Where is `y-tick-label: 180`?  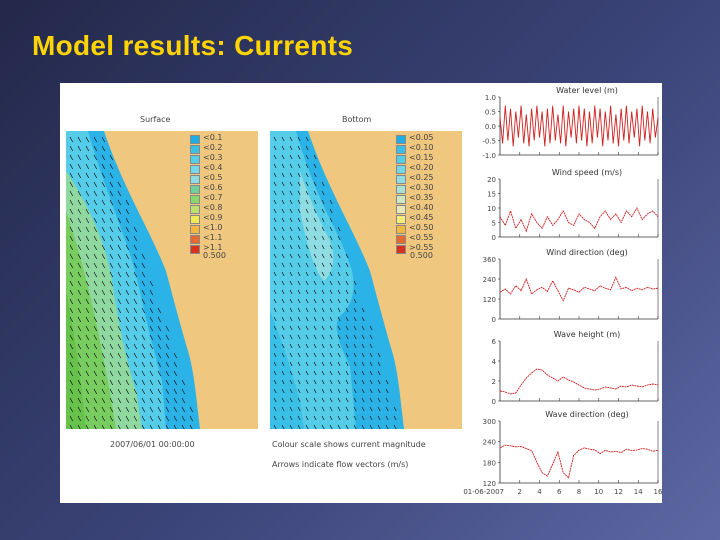 y-tick-label: 180 is located at coordinates (489, 463).